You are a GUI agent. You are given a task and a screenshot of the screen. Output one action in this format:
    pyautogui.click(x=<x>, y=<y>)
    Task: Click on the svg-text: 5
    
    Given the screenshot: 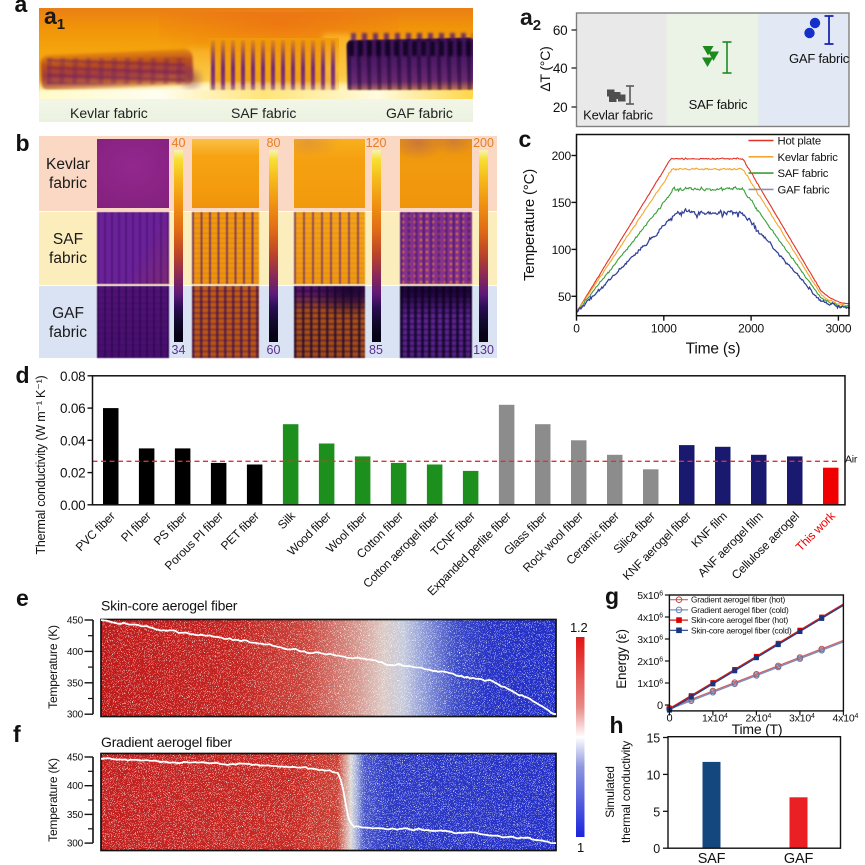 What is the action you would take?
    pyautogui.click(x=656, y=812)
    